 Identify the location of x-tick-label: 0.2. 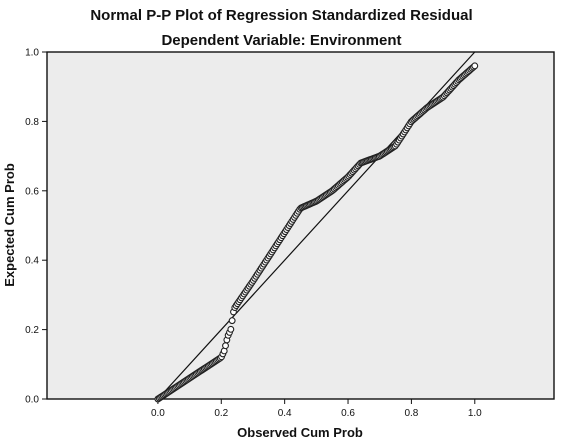
(221, 413).